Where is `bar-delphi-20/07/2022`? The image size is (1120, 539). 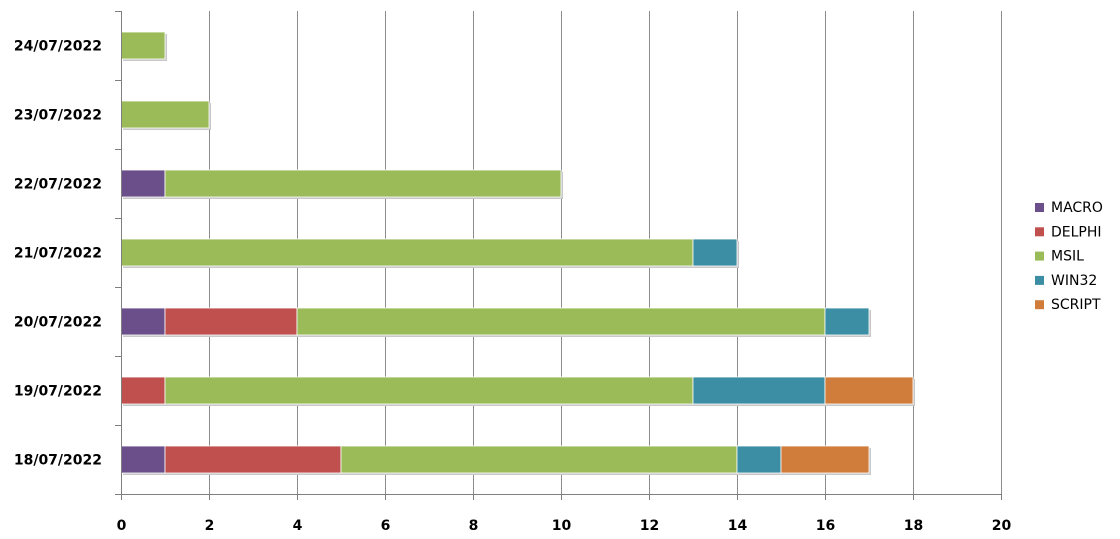 bar-delphi-20/07/2022 is located at coordinates (231, 321).